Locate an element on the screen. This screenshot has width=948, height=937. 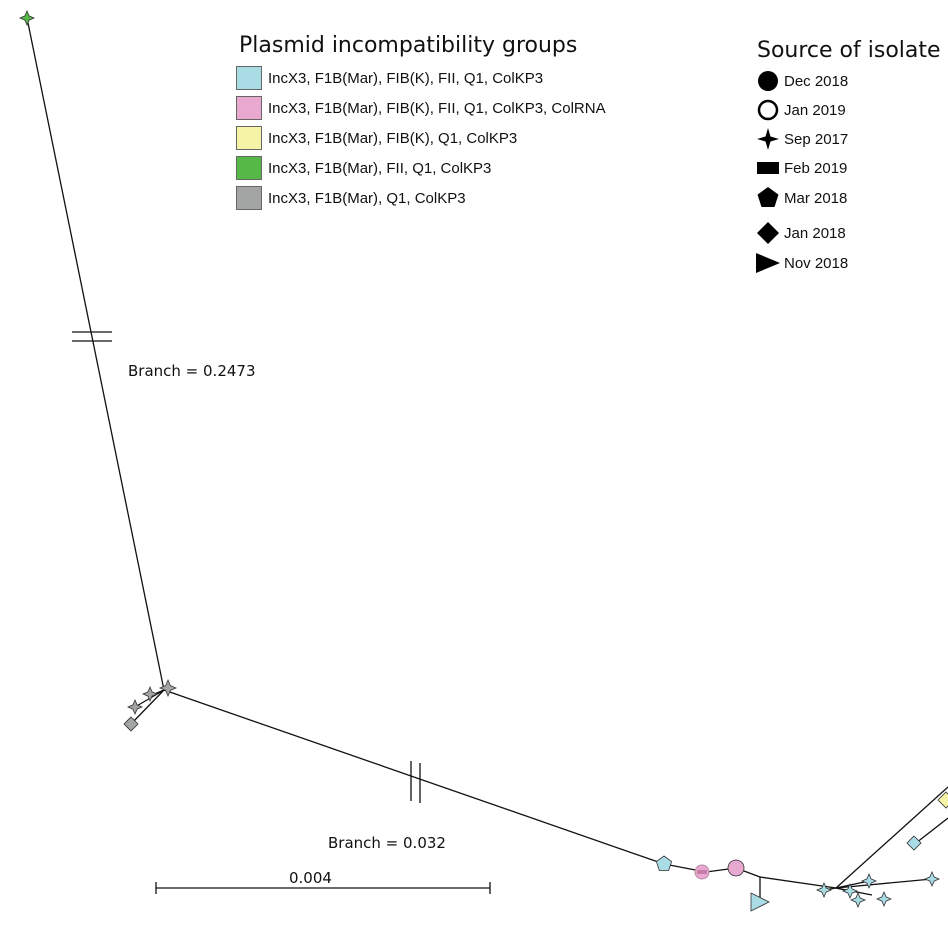
source-legend-item: Feb 2019 is located at coordinates (800, 168).